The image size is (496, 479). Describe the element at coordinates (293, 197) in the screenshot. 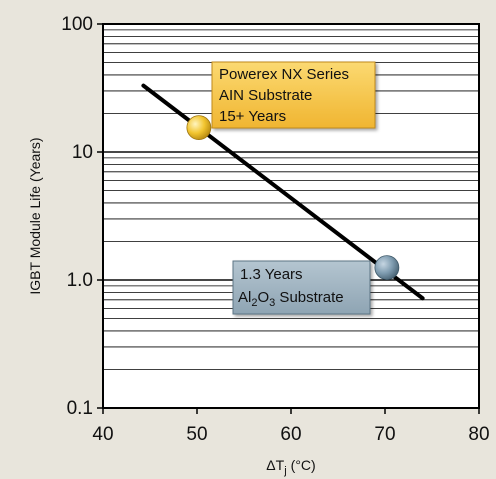

I see `marker-layer` at that location.